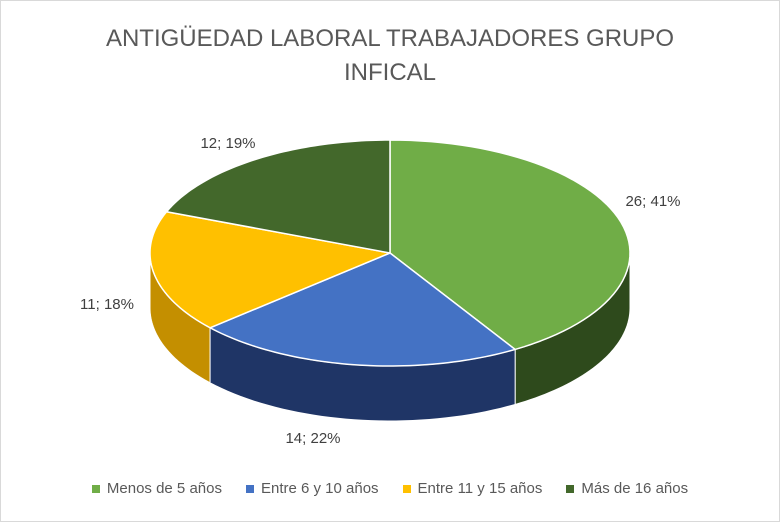 The height and width of the screenshot is (522, 780). I want to click on data-label-menos-5: 26; 41%, so click(652, 201).